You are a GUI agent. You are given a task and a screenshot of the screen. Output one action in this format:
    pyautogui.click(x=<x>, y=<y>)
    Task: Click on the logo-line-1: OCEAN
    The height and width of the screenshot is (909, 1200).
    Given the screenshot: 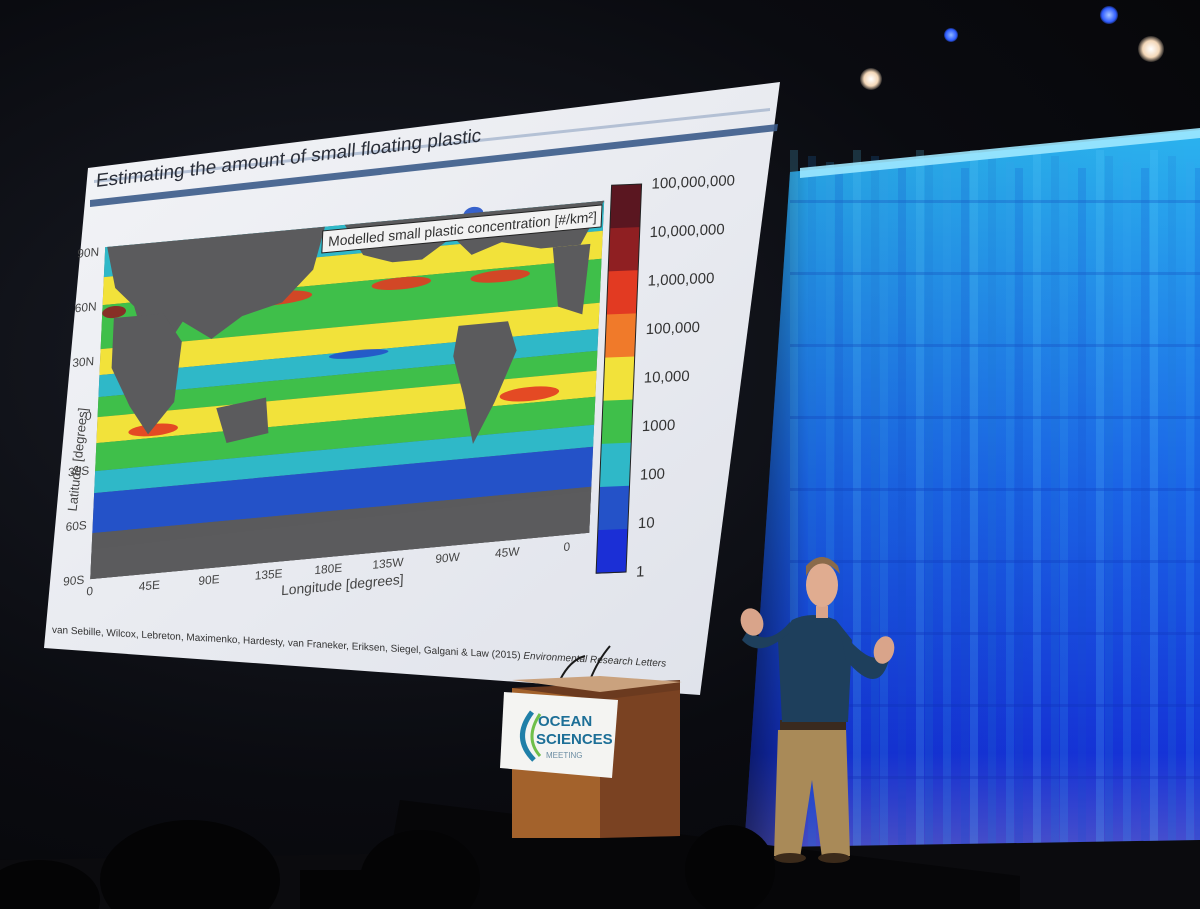 What is the action you would take?
    pyautogui.click(x=565, y=721)
    